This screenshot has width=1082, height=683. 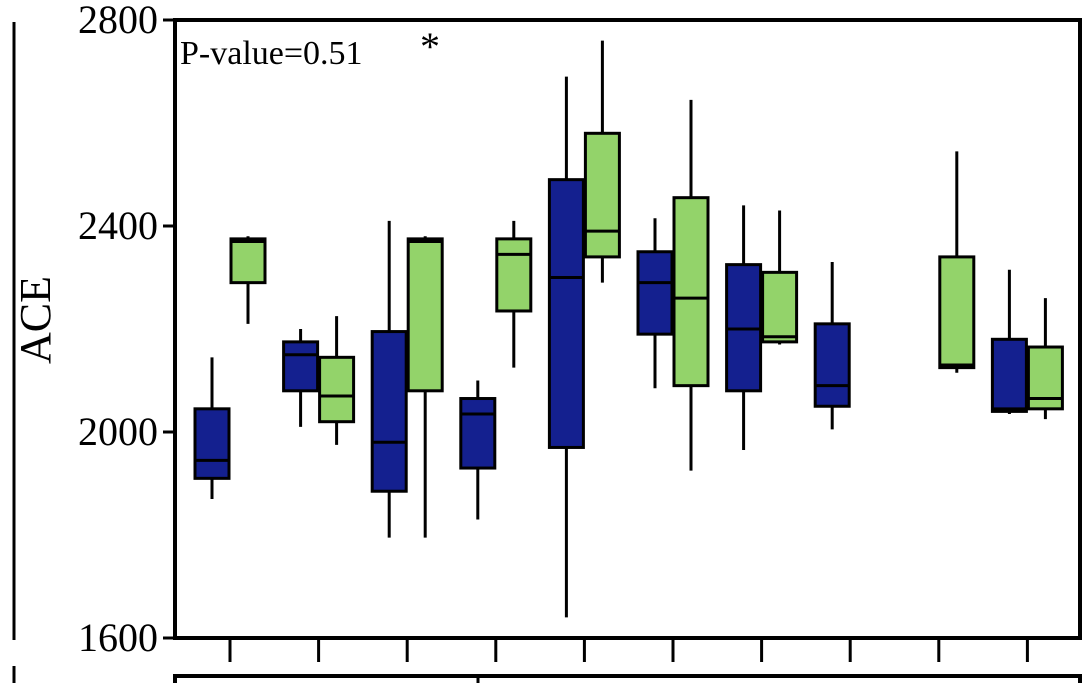 I want to click on y-tick-label: 2400, so click(x=118, y=225).